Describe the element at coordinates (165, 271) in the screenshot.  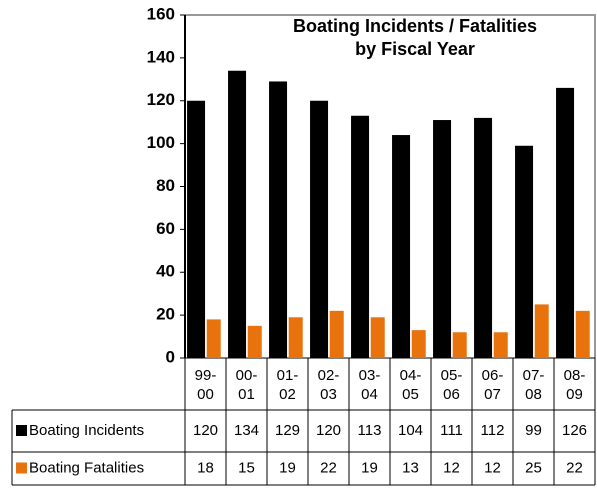
I see `y-tick-label: 40` at that location.